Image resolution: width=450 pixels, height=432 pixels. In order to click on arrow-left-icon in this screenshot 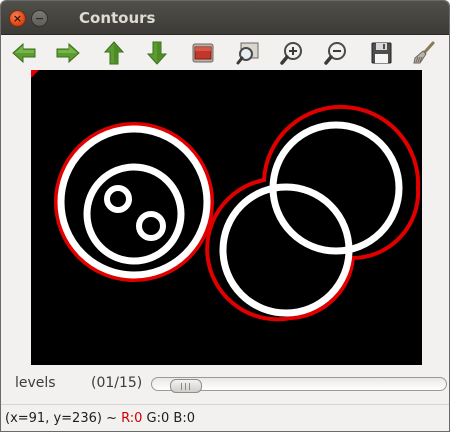, I will do `click(24, 53)`.